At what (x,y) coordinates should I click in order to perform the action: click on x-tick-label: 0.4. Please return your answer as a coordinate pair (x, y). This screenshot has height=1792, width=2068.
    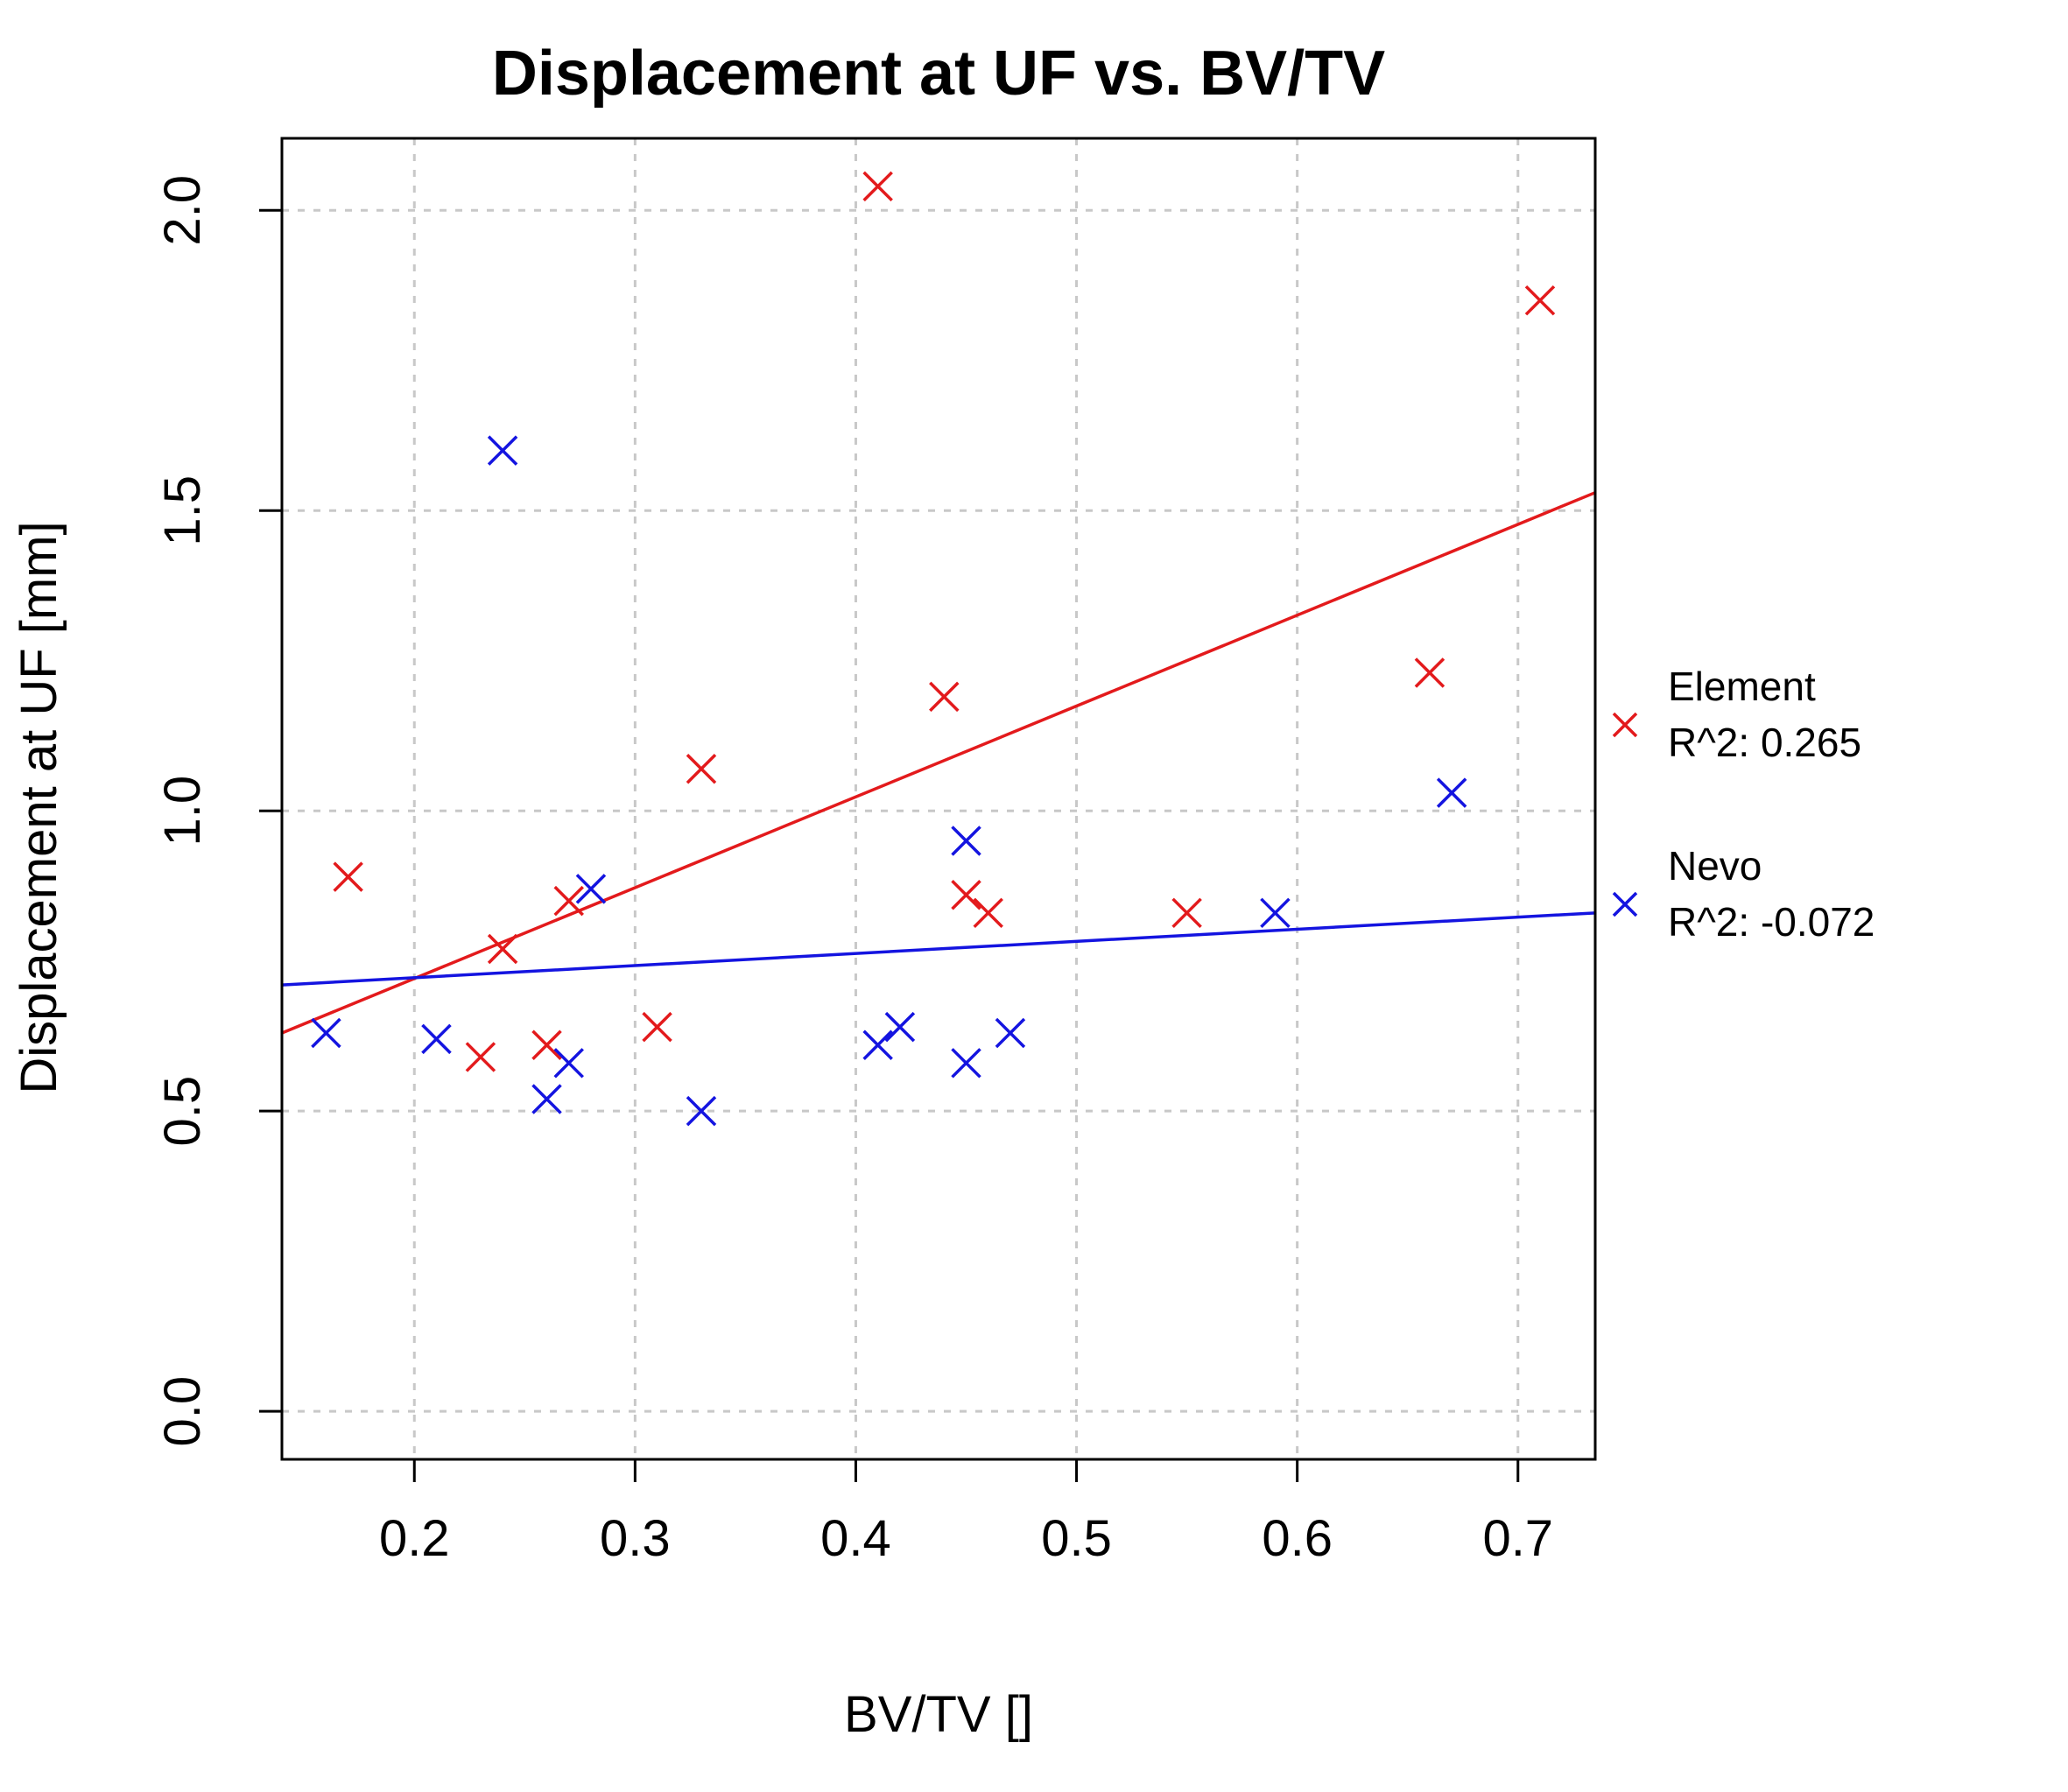
    Looking at the image, I should click on (855, 1538).